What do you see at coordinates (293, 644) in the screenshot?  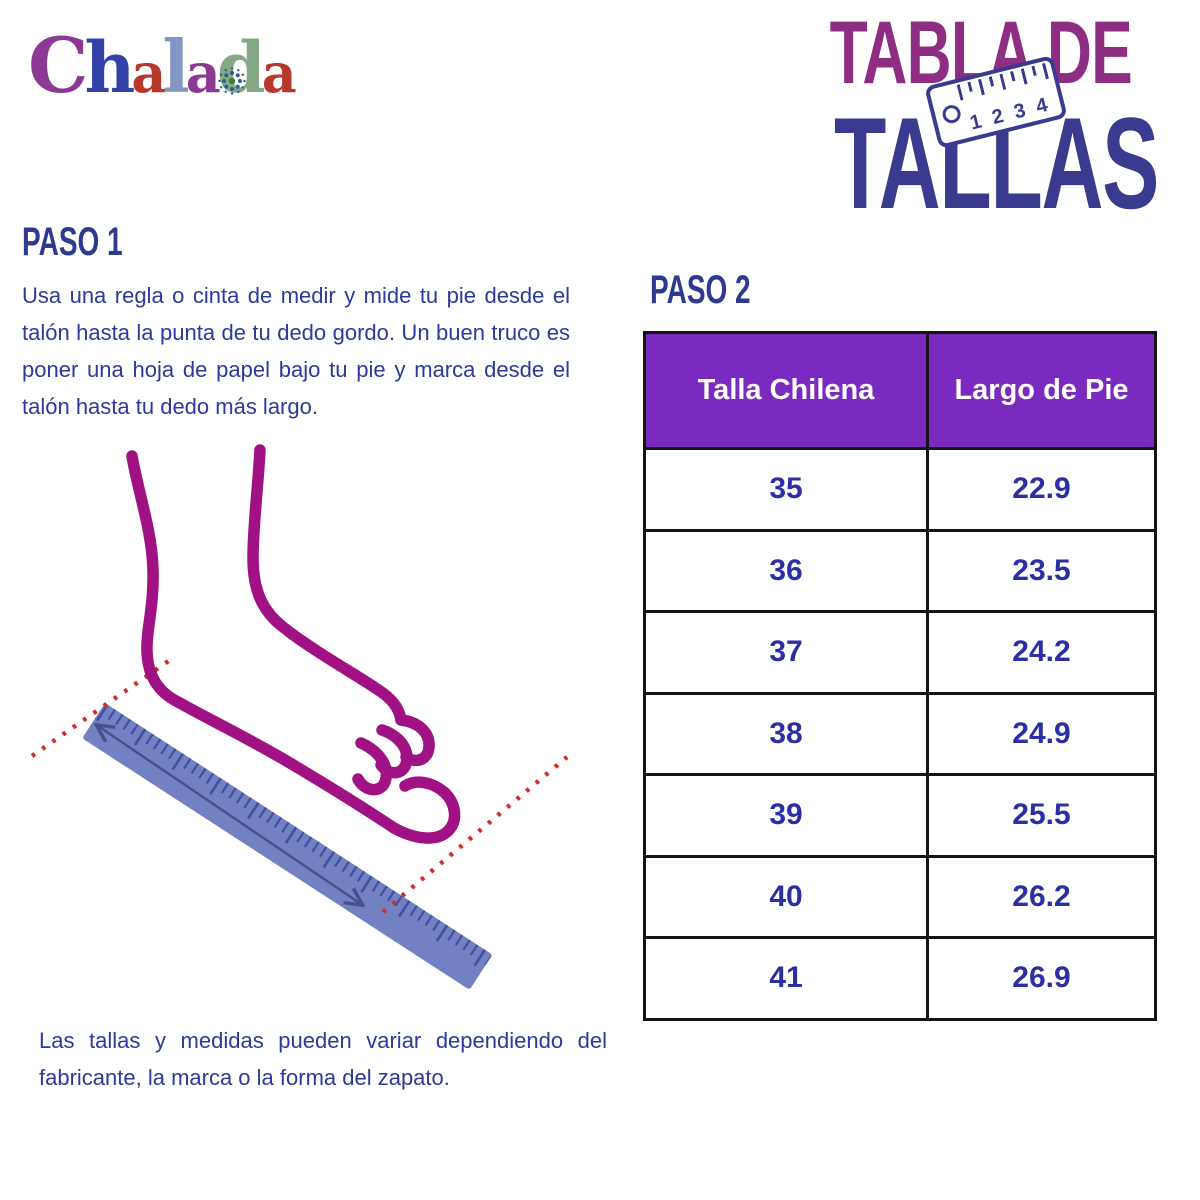 I see `foot-outline` at bounding box center [293, 644].